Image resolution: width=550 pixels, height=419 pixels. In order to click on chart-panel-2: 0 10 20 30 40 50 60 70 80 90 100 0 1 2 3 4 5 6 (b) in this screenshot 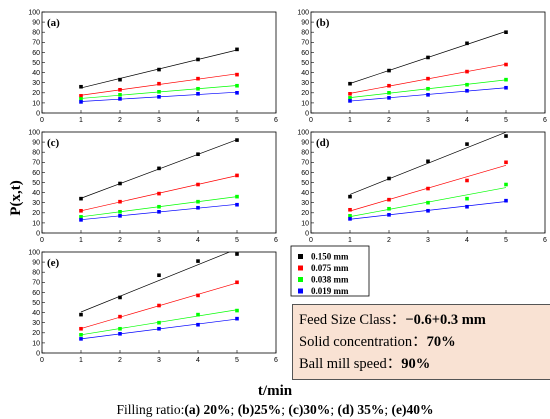, I will do `click(422, 66)`.